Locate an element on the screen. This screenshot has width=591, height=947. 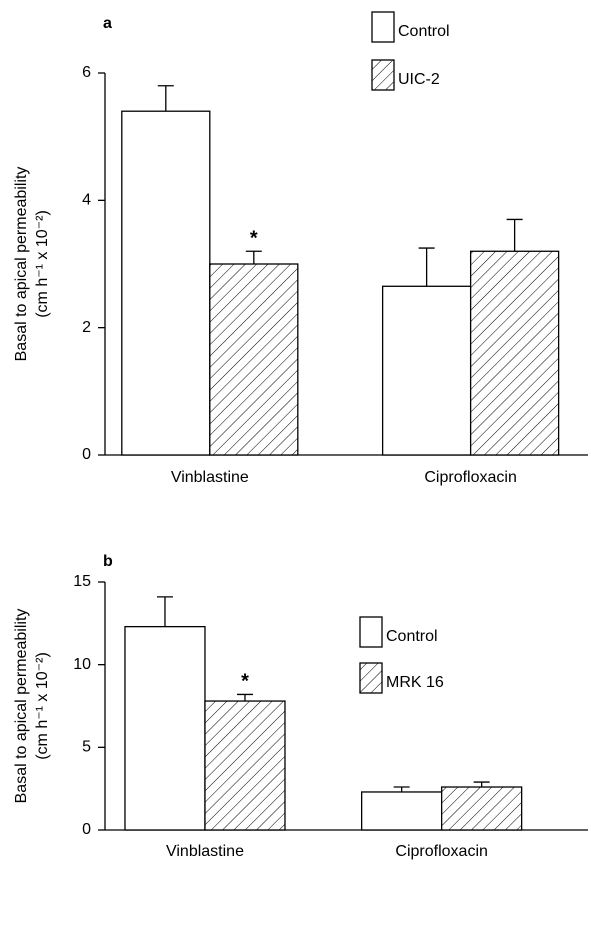
y-tick-label: 5 is located at coordinates (86, 747).